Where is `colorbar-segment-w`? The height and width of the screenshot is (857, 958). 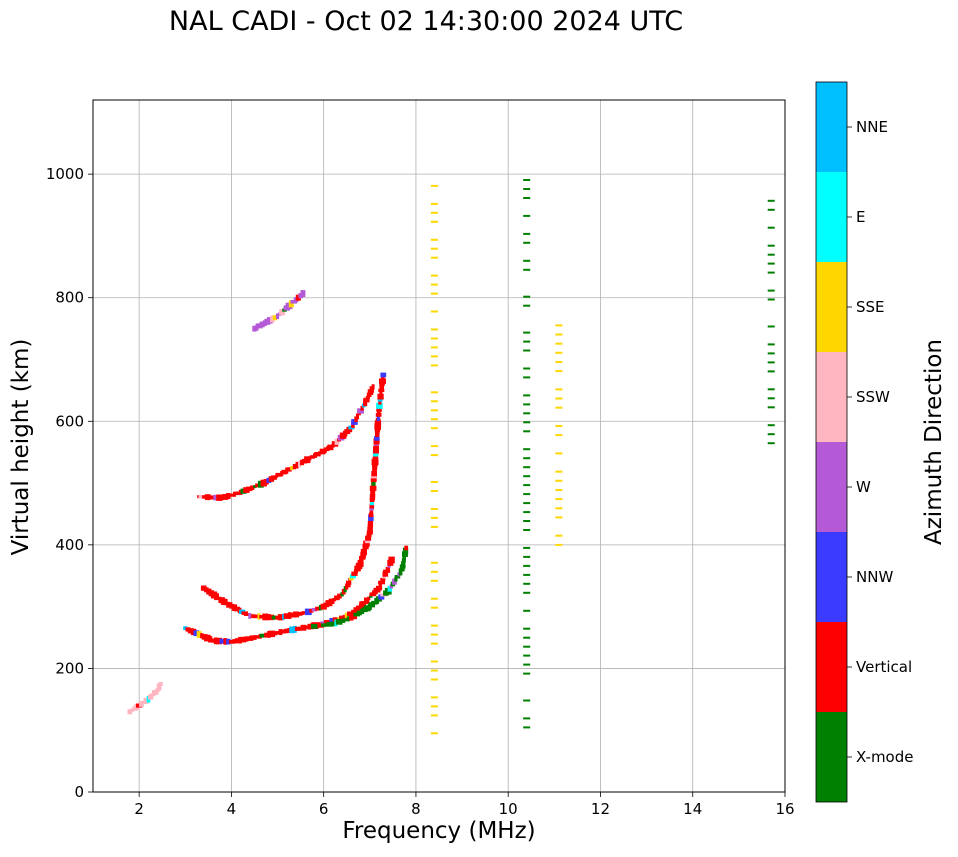
colorbar-segment-w is located at coordinates (831, 487).